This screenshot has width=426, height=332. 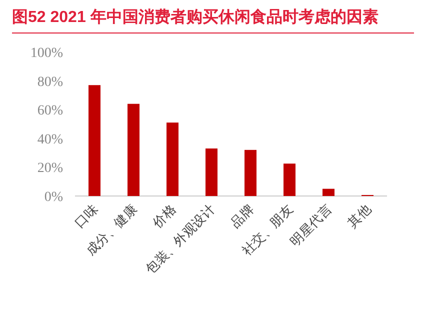 I want to click on x-tick-label: 价格, so click(x=163, y=217).